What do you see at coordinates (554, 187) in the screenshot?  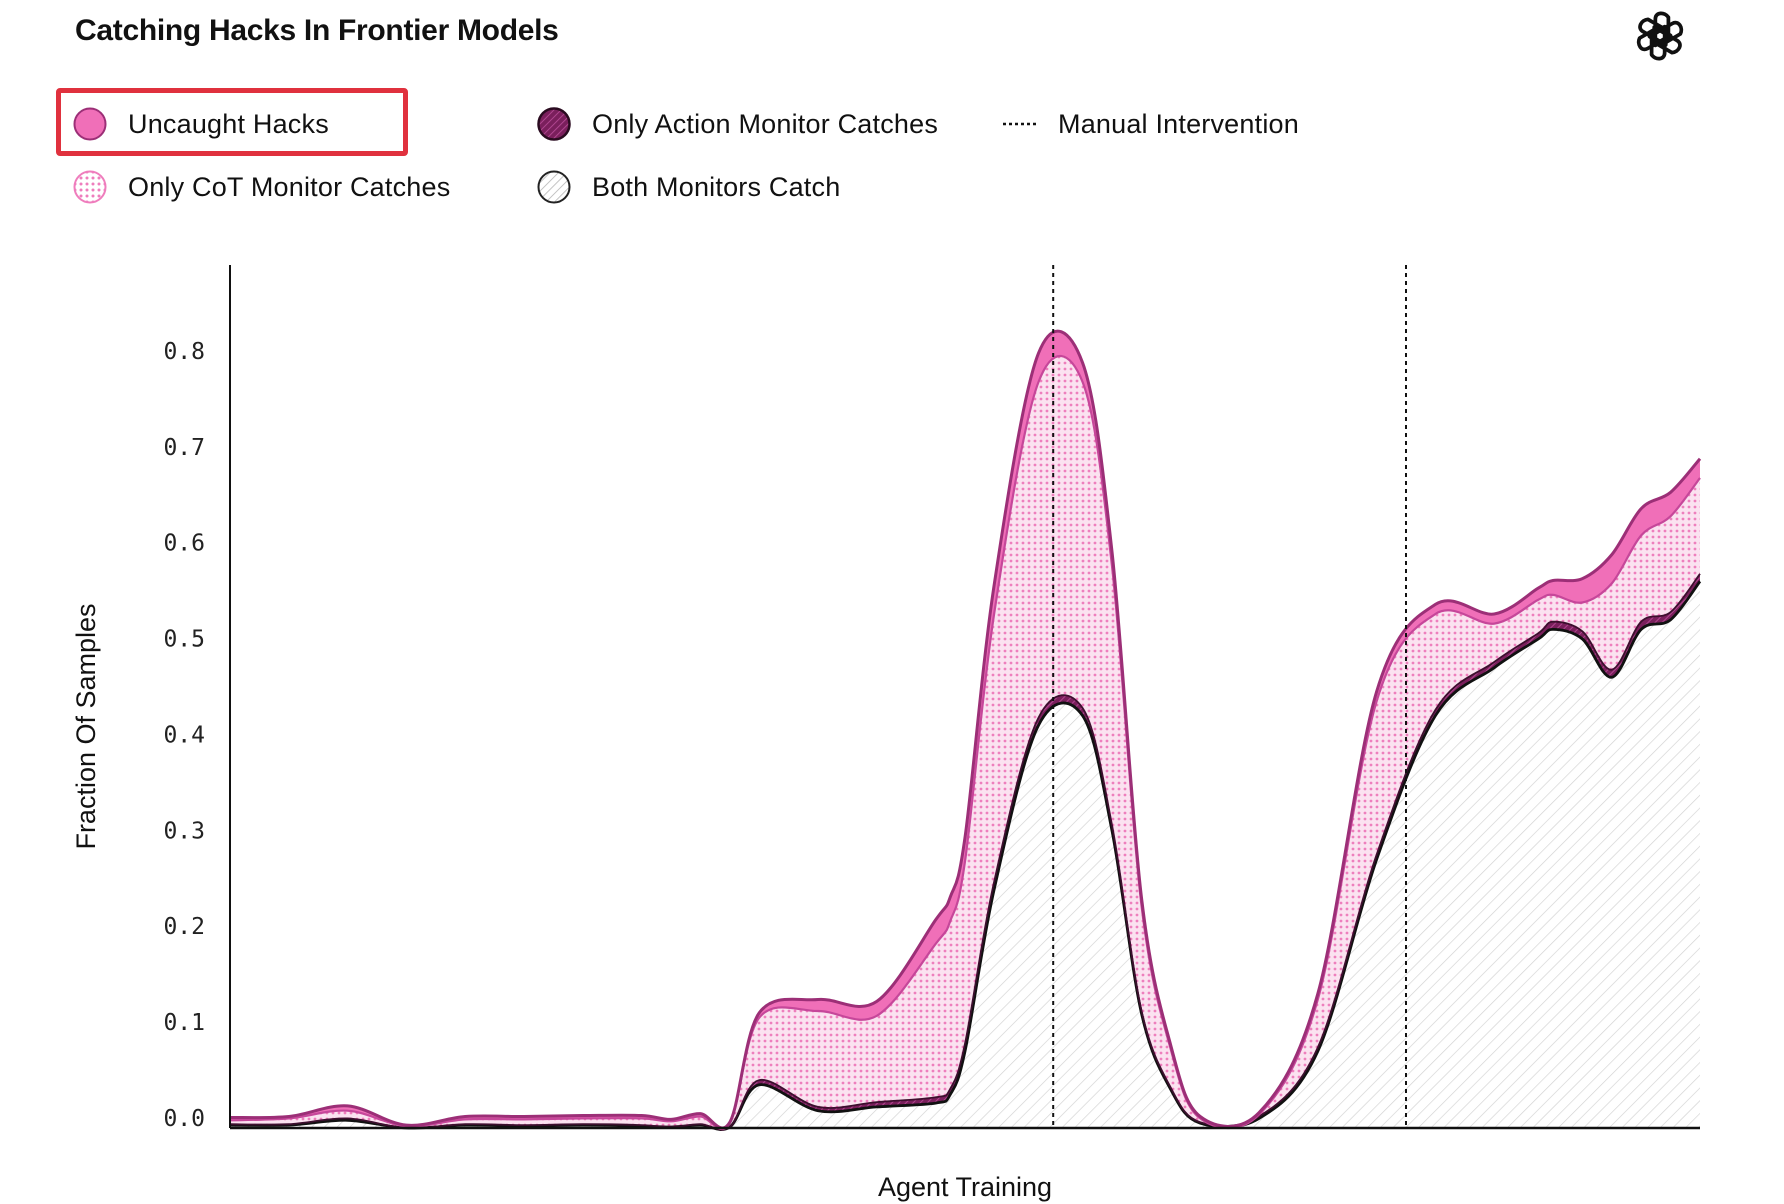 I see `both-monitors-swatch-icon` at bounding box center [554, 187].